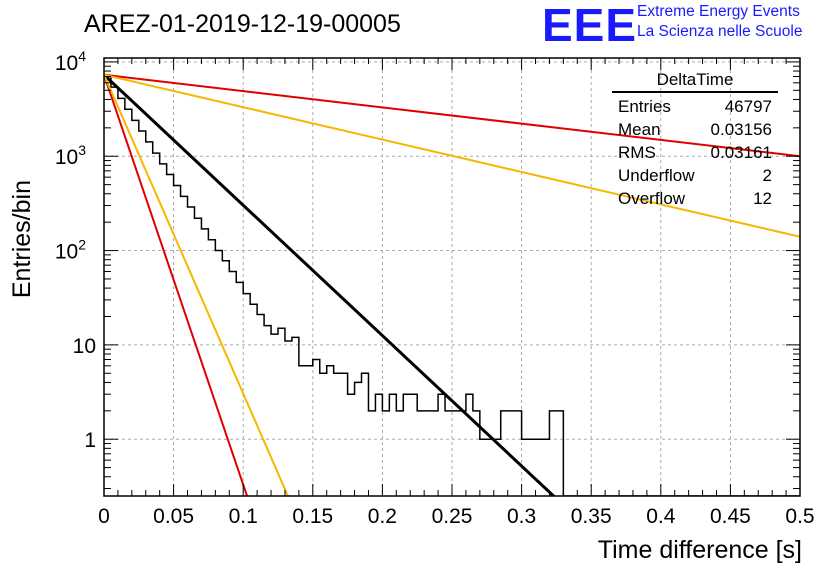  Describe the element at coordinates (644, 106) in the screenshot. I see `stats-label: Entries` at that location.